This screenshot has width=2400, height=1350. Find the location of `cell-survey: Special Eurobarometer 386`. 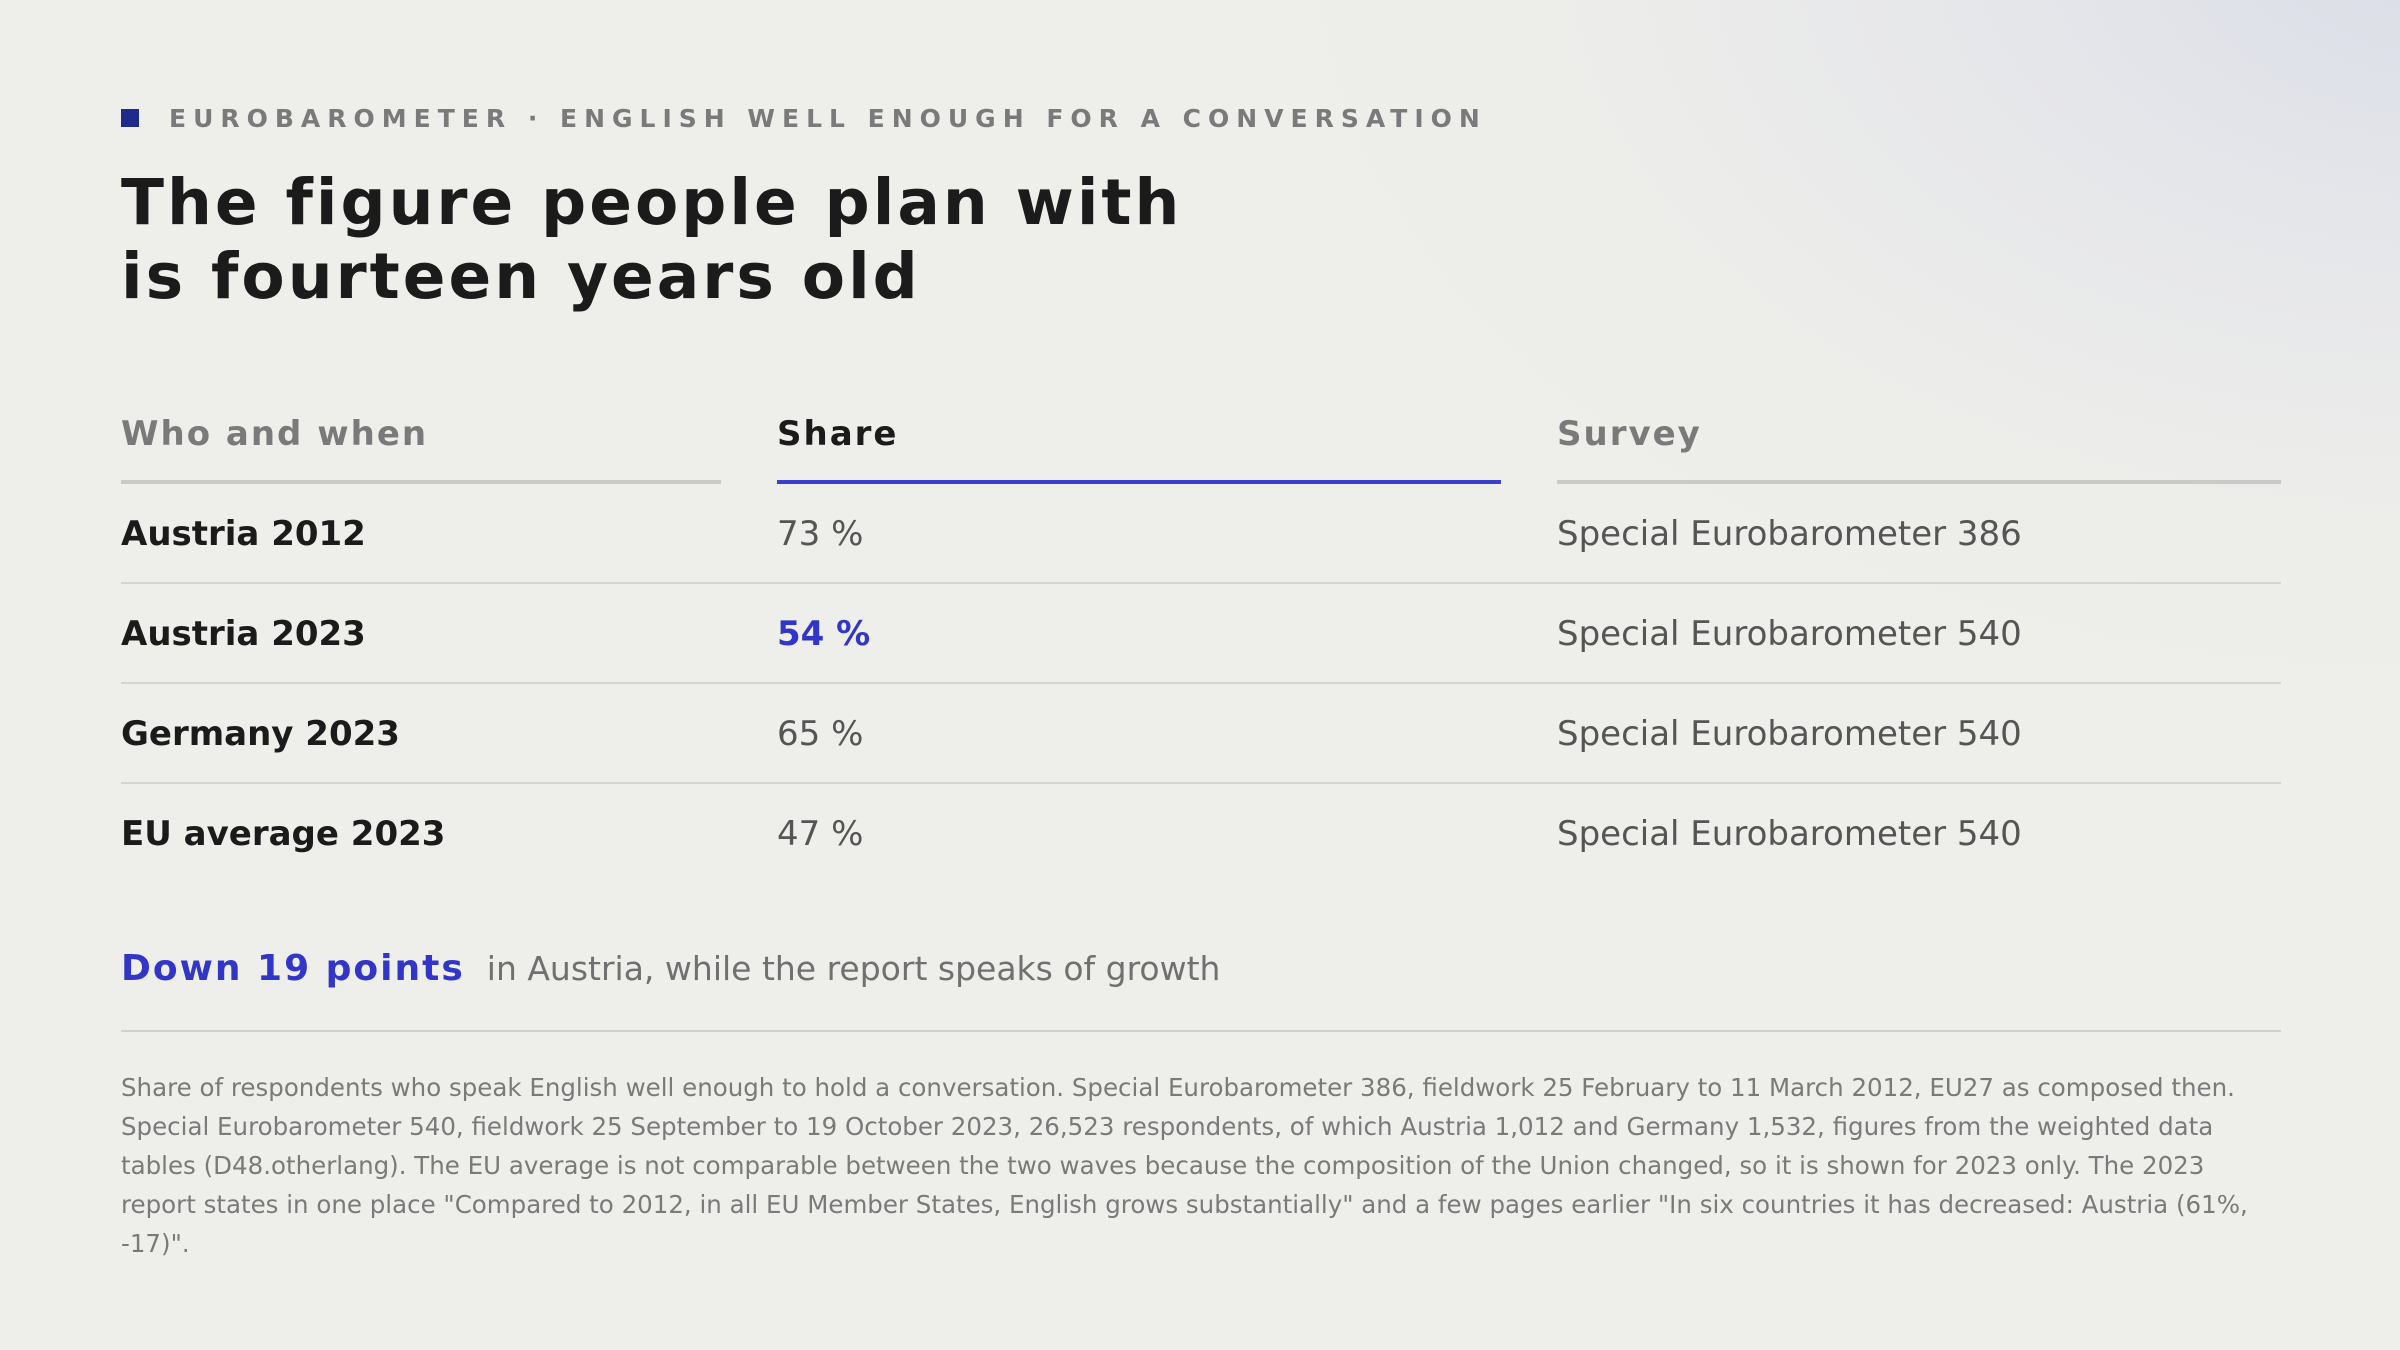

cell-survey: Special Eurobarometer 386 is located at coordinates (1789, 534).